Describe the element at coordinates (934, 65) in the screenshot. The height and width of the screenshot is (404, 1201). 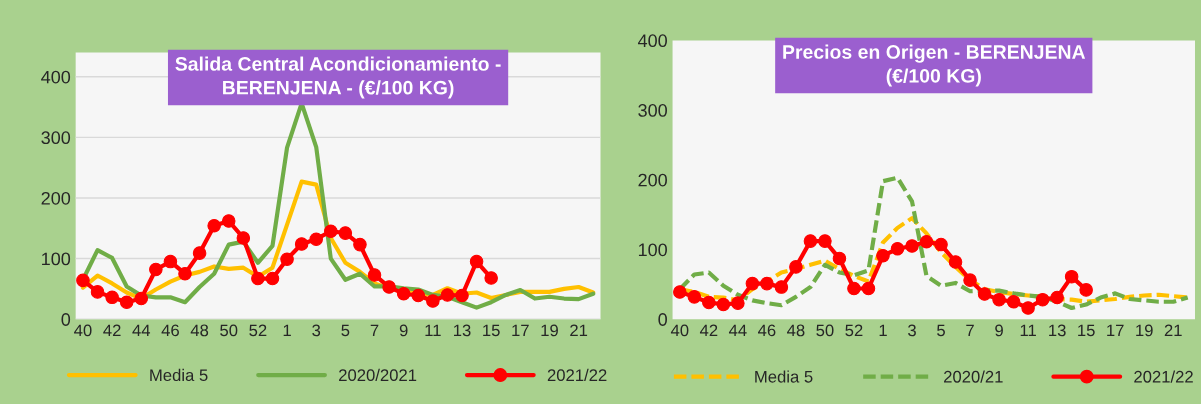
I see `text: Precios en Origen - BERENJENA (€/100 KG)` at that location.